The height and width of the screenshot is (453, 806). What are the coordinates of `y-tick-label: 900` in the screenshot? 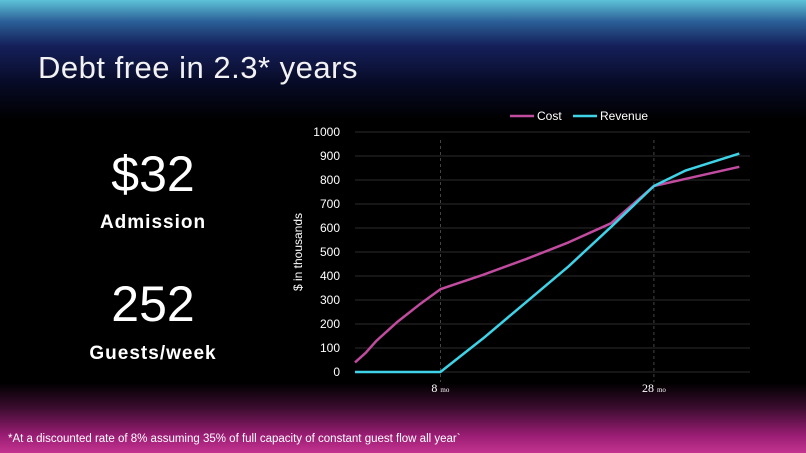 It's located at (330, 156).